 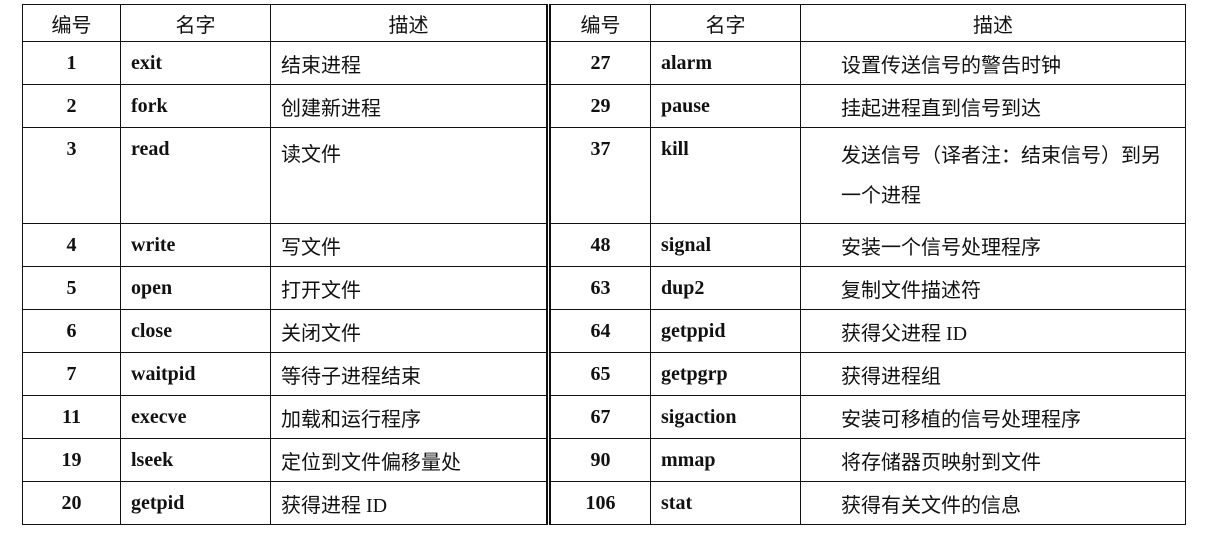 I want to click on description-cell: 复制文件描述符, so click(x=993, y=288).